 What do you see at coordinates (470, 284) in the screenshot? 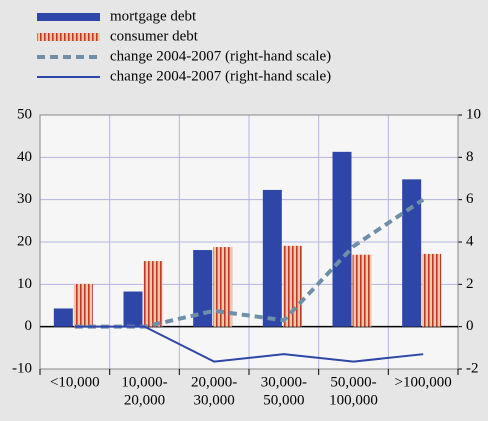
I see `y2-tick-label: 2` at bounding box center [470, 284].